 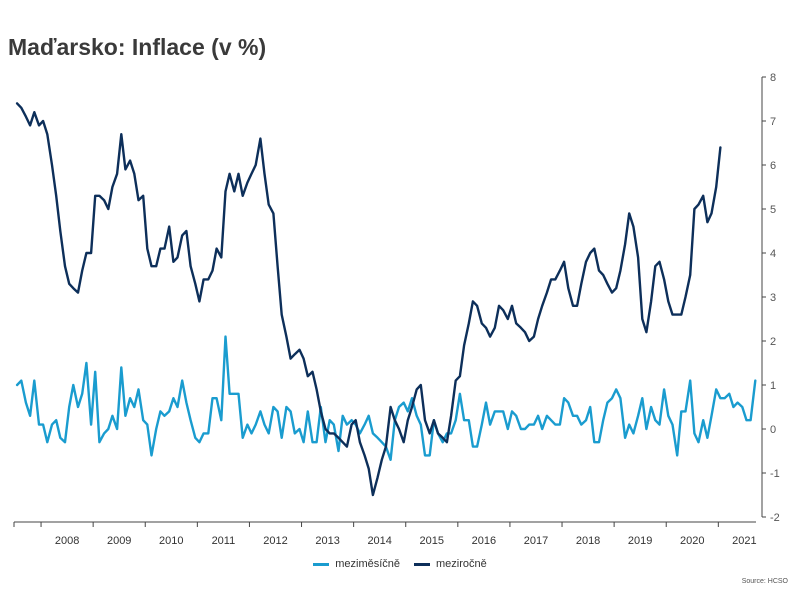 I want to click on x-tick-label: 2015, so click(x=432, y=541).